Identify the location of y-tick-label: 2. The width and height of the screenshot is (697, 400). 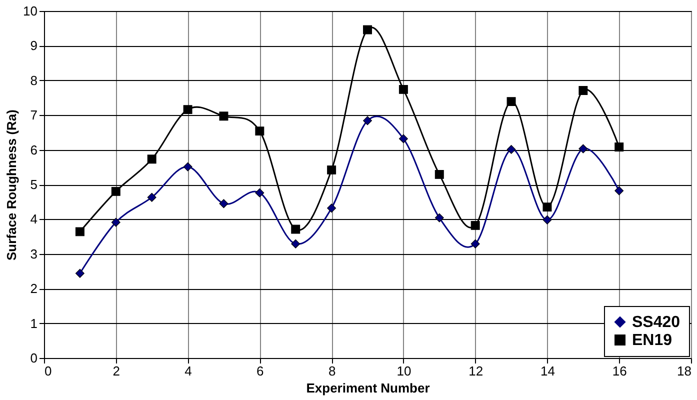
(34, 288).